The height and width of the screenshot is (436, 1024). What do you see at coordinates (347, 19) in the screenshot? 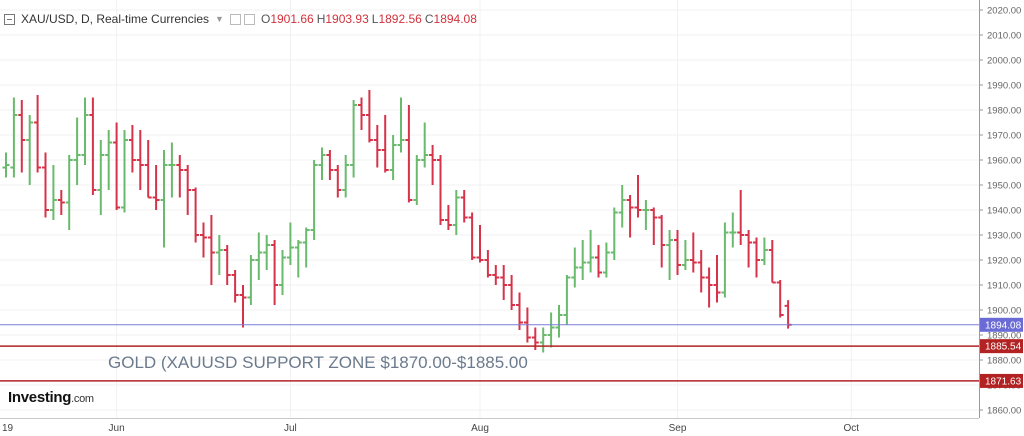
I see `high-value: 1903.93` at bounding box center [347, 19].